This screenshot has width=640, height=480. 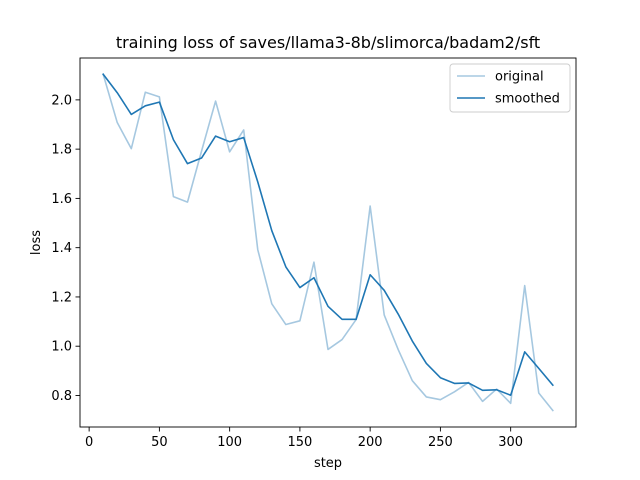 What do you see at coordinates (61, 100) in the screenshot?
I see `y-tick-label: 2.0` at bounding box center [61, 100].